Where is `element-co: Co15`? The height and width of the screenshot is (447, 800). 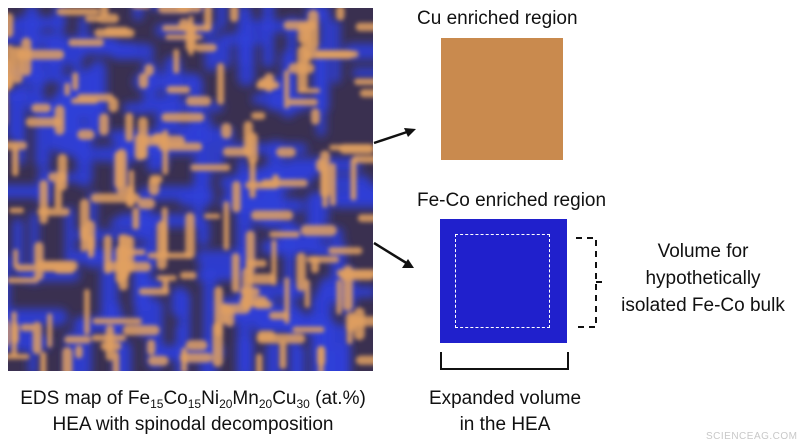 element-co: Co15 is located at coordinates (182, 399).